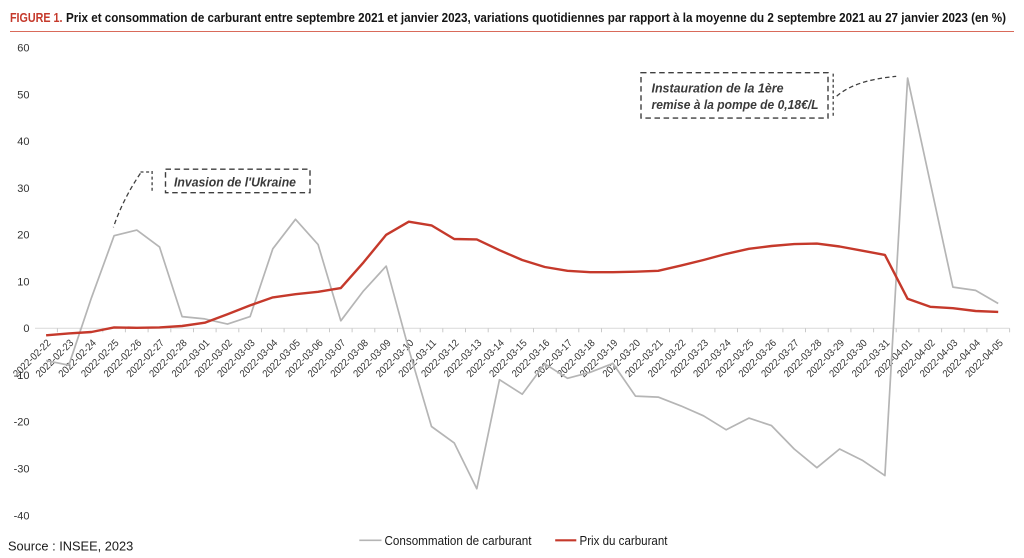  What do you see at coordinates (23, 142) in the screenshot?
I see `svg-text: 40` at bounding box center [23, 142].